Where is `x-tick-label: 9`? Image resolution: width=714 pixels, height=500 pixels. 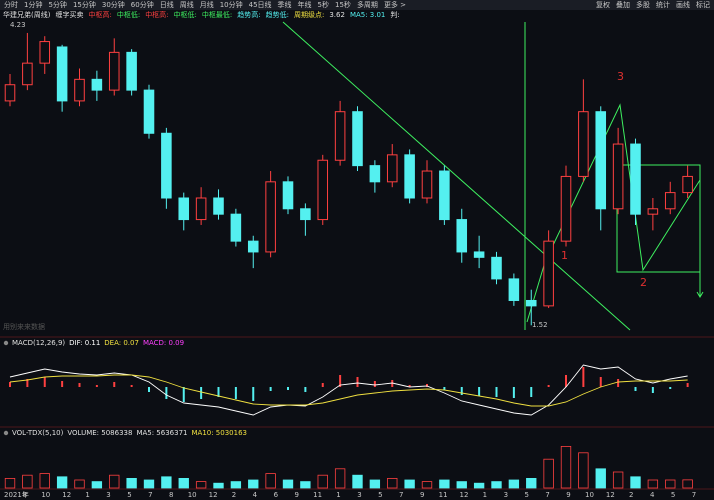 x-tick-label: 9 is located at coordinates (296, 495).